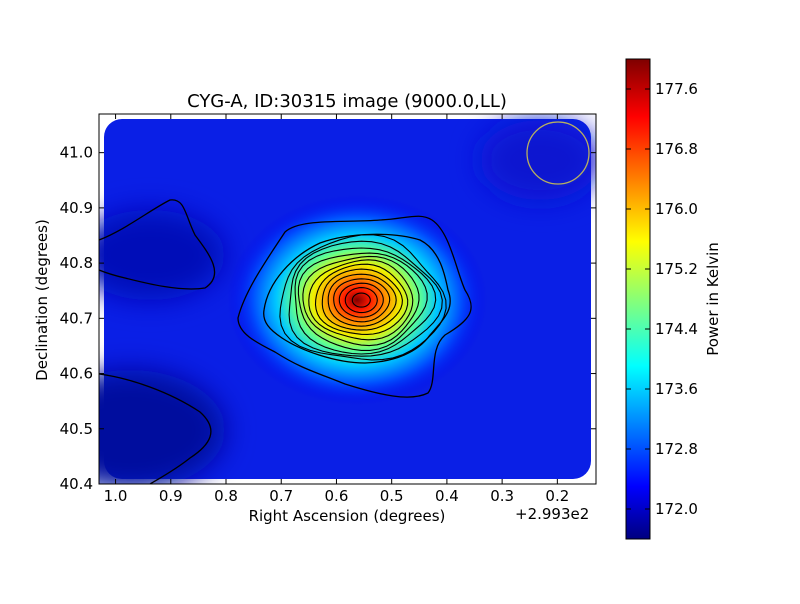 This screenshot has height=604, width=800. Describe the element at coordinates (76, 374) in the screenshot. I see `y-tick-label-2: 40.6` at that location.